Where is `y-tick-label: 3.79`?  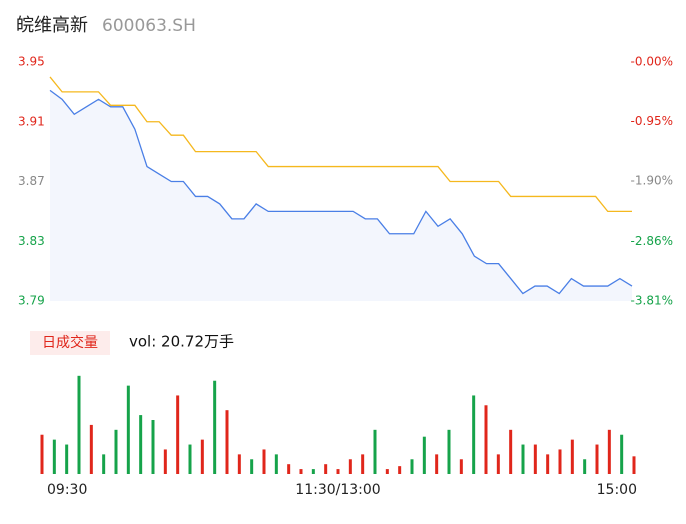 y-tick-label: 3.79 is located at coordinates (31, 301).